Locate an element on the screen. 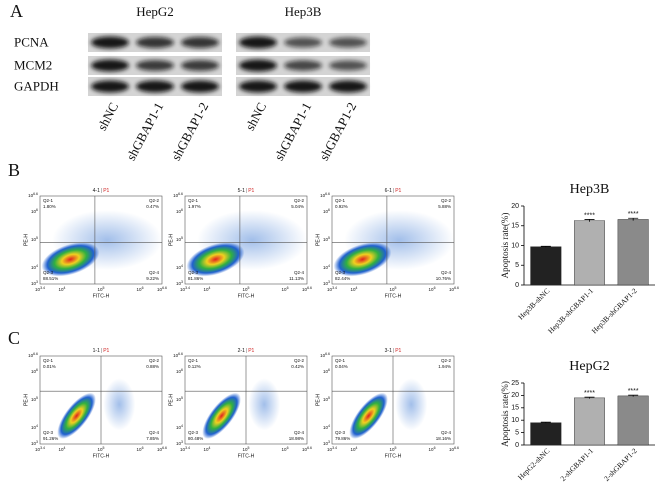  plot-name: 3-1 is located at coordinates (388, 351).